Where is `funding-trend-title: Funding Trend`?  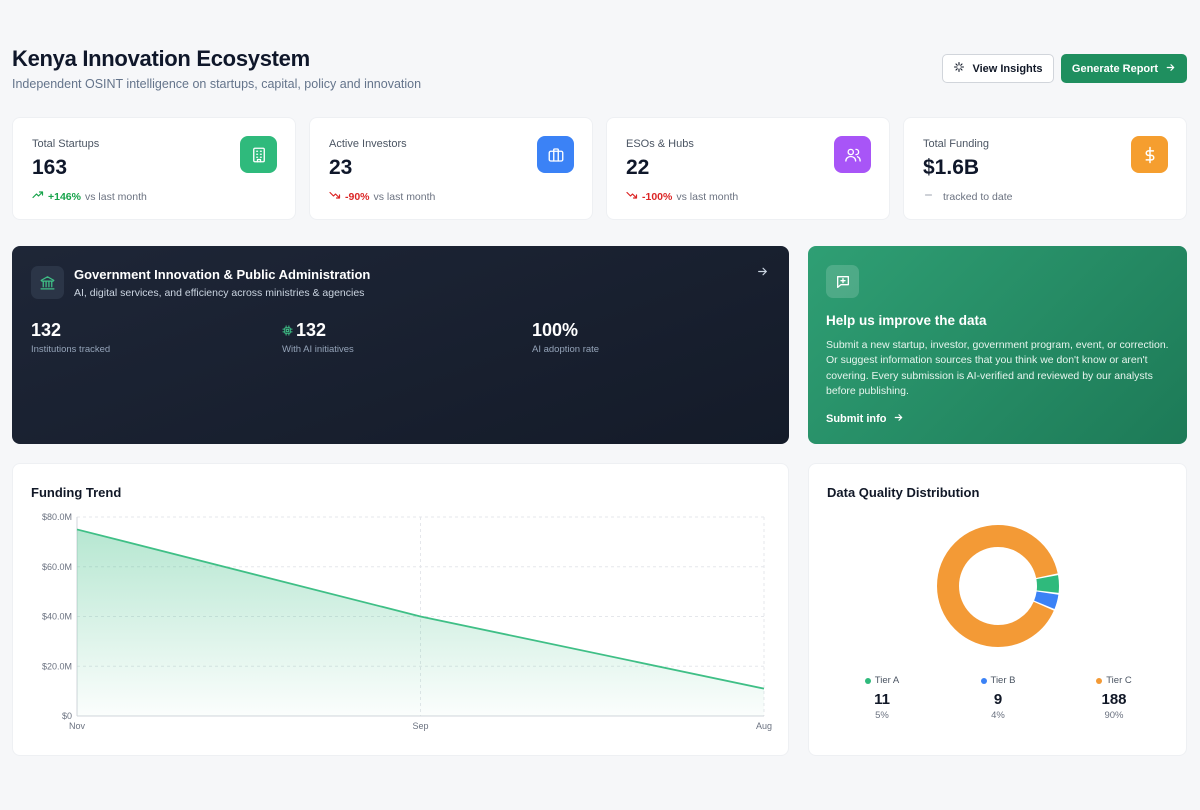 funding-trend-title: Funding Trend is located at coordinates (76, 492).